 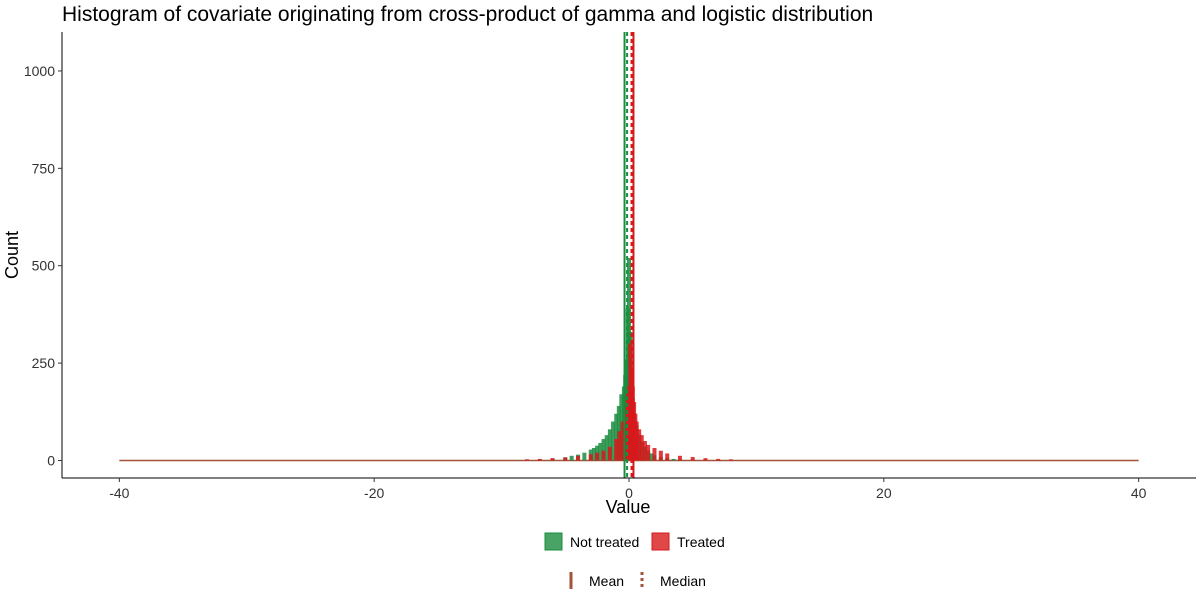 What do you see at coordinates (604, 542) in the screenshot?
I see `legend-label: Not treated` at bounding box center [604, 542].